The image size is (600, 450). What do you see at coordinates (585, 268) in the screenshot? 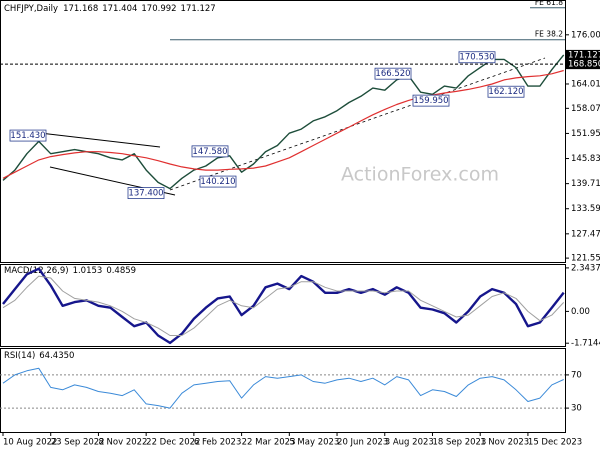
I see `y-tick-label: 2.3437` at bounding box center [585, 268].